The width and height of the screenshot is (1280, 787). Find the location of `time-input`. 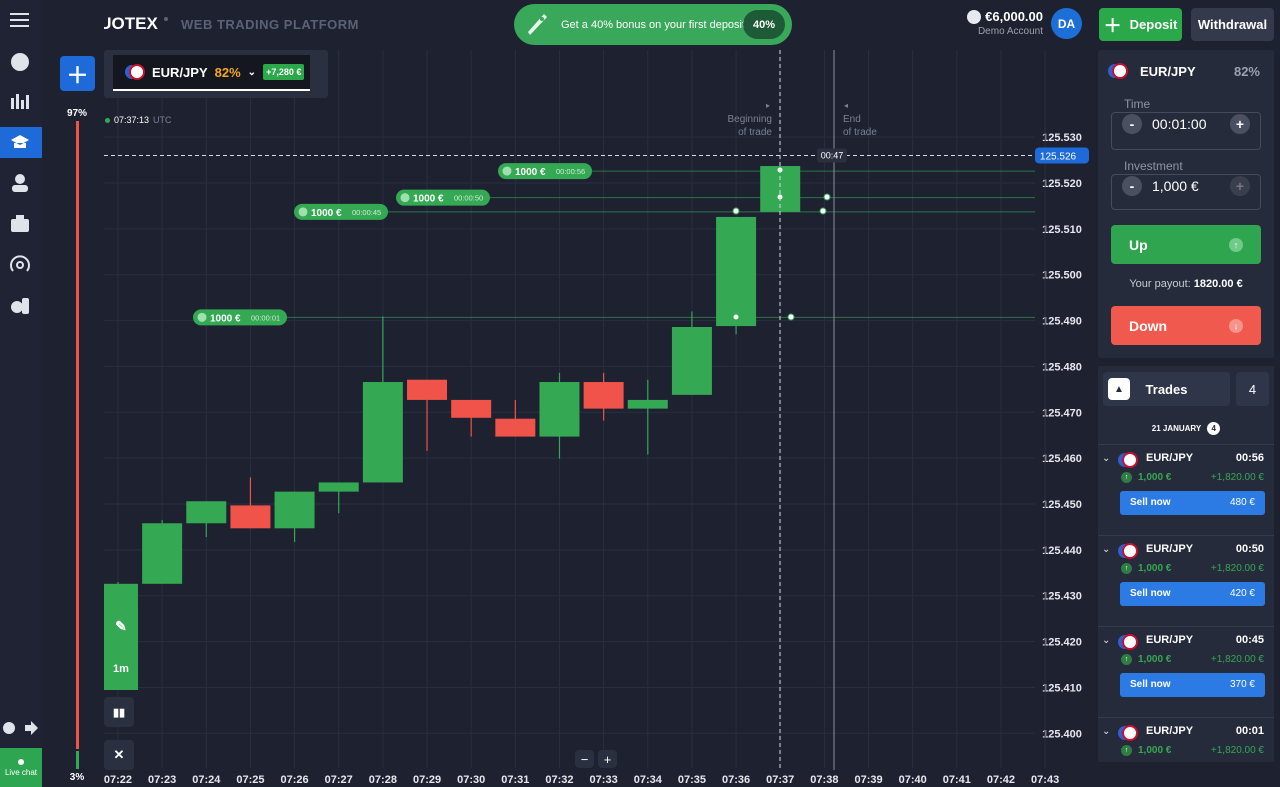

time-input is located at coordinates (1186, 131).